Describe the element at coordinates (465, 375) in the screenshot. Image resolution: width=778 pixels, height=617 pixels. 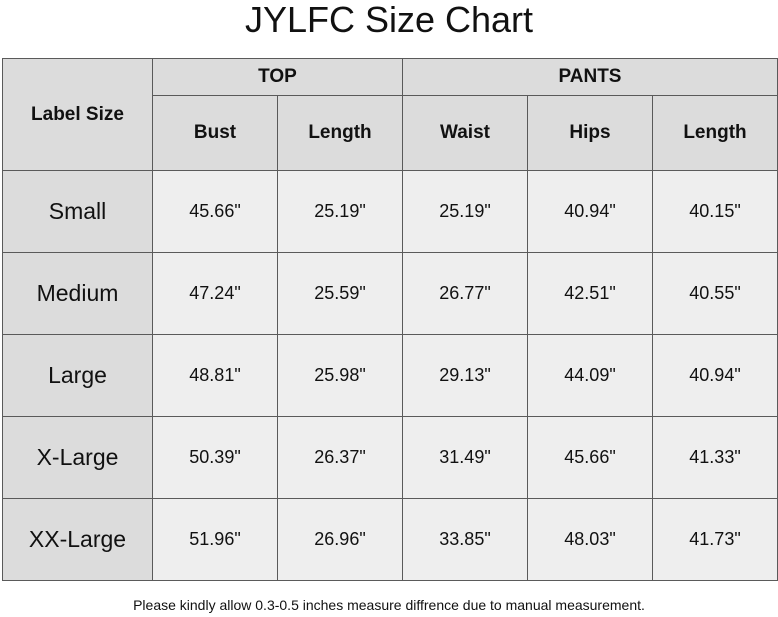
I see `measurement: 29.13"` at that location.